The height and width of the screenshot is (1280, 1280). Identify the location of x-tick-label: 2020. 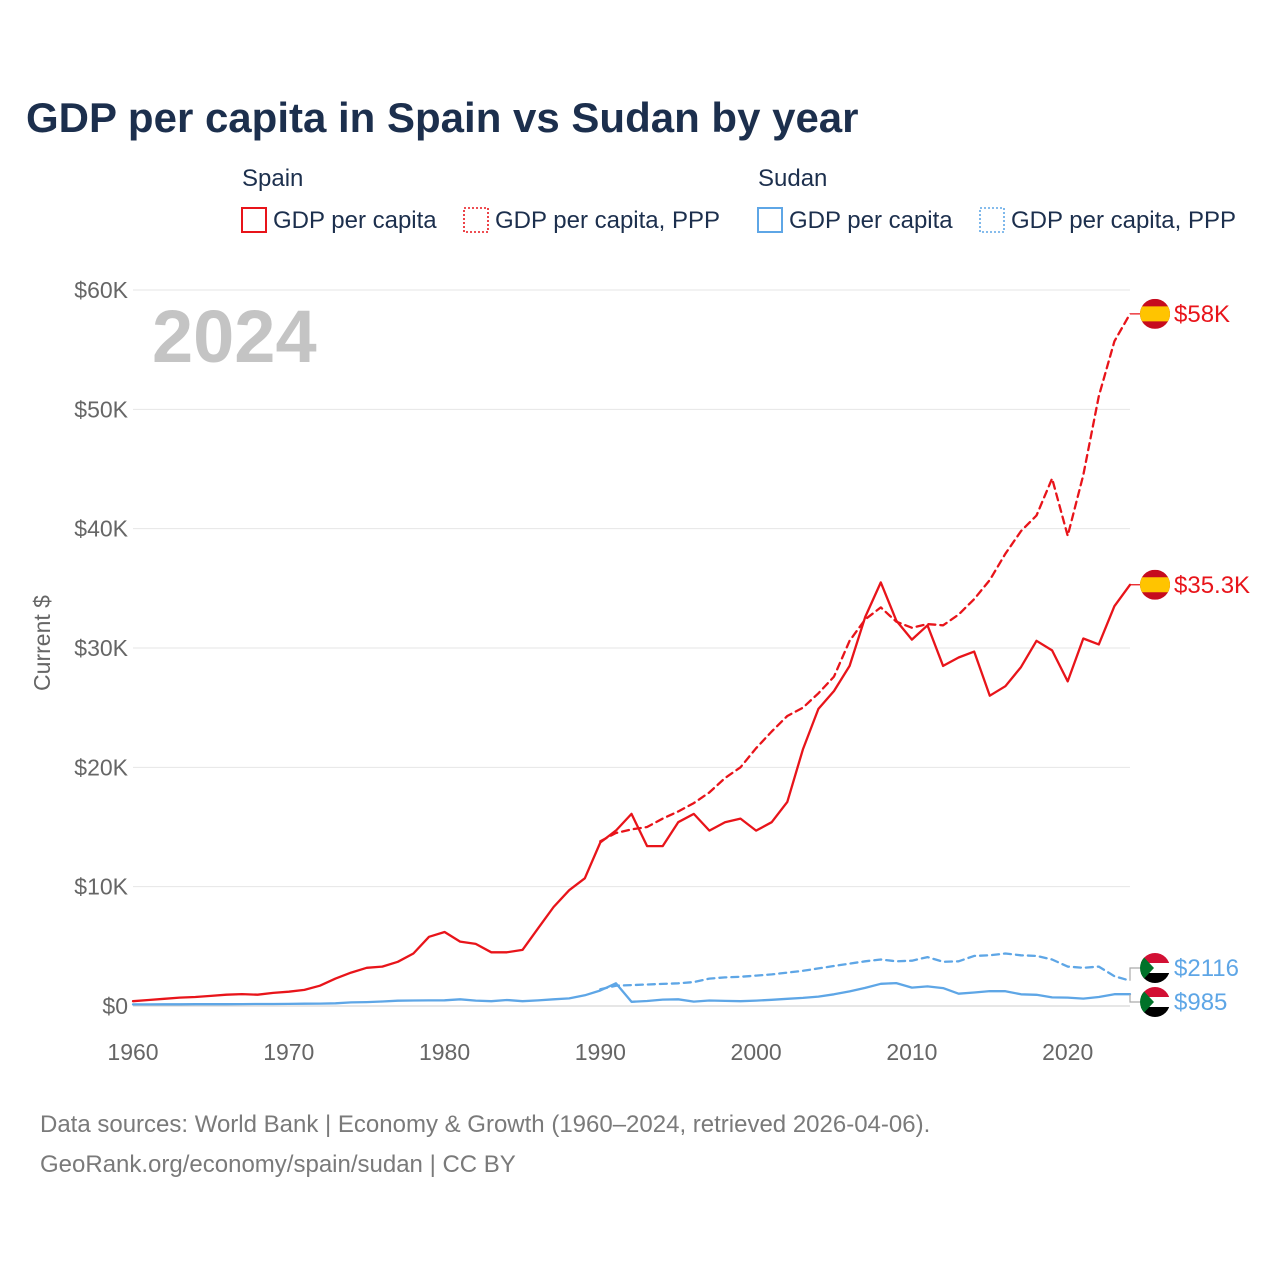
(1067, 1052).